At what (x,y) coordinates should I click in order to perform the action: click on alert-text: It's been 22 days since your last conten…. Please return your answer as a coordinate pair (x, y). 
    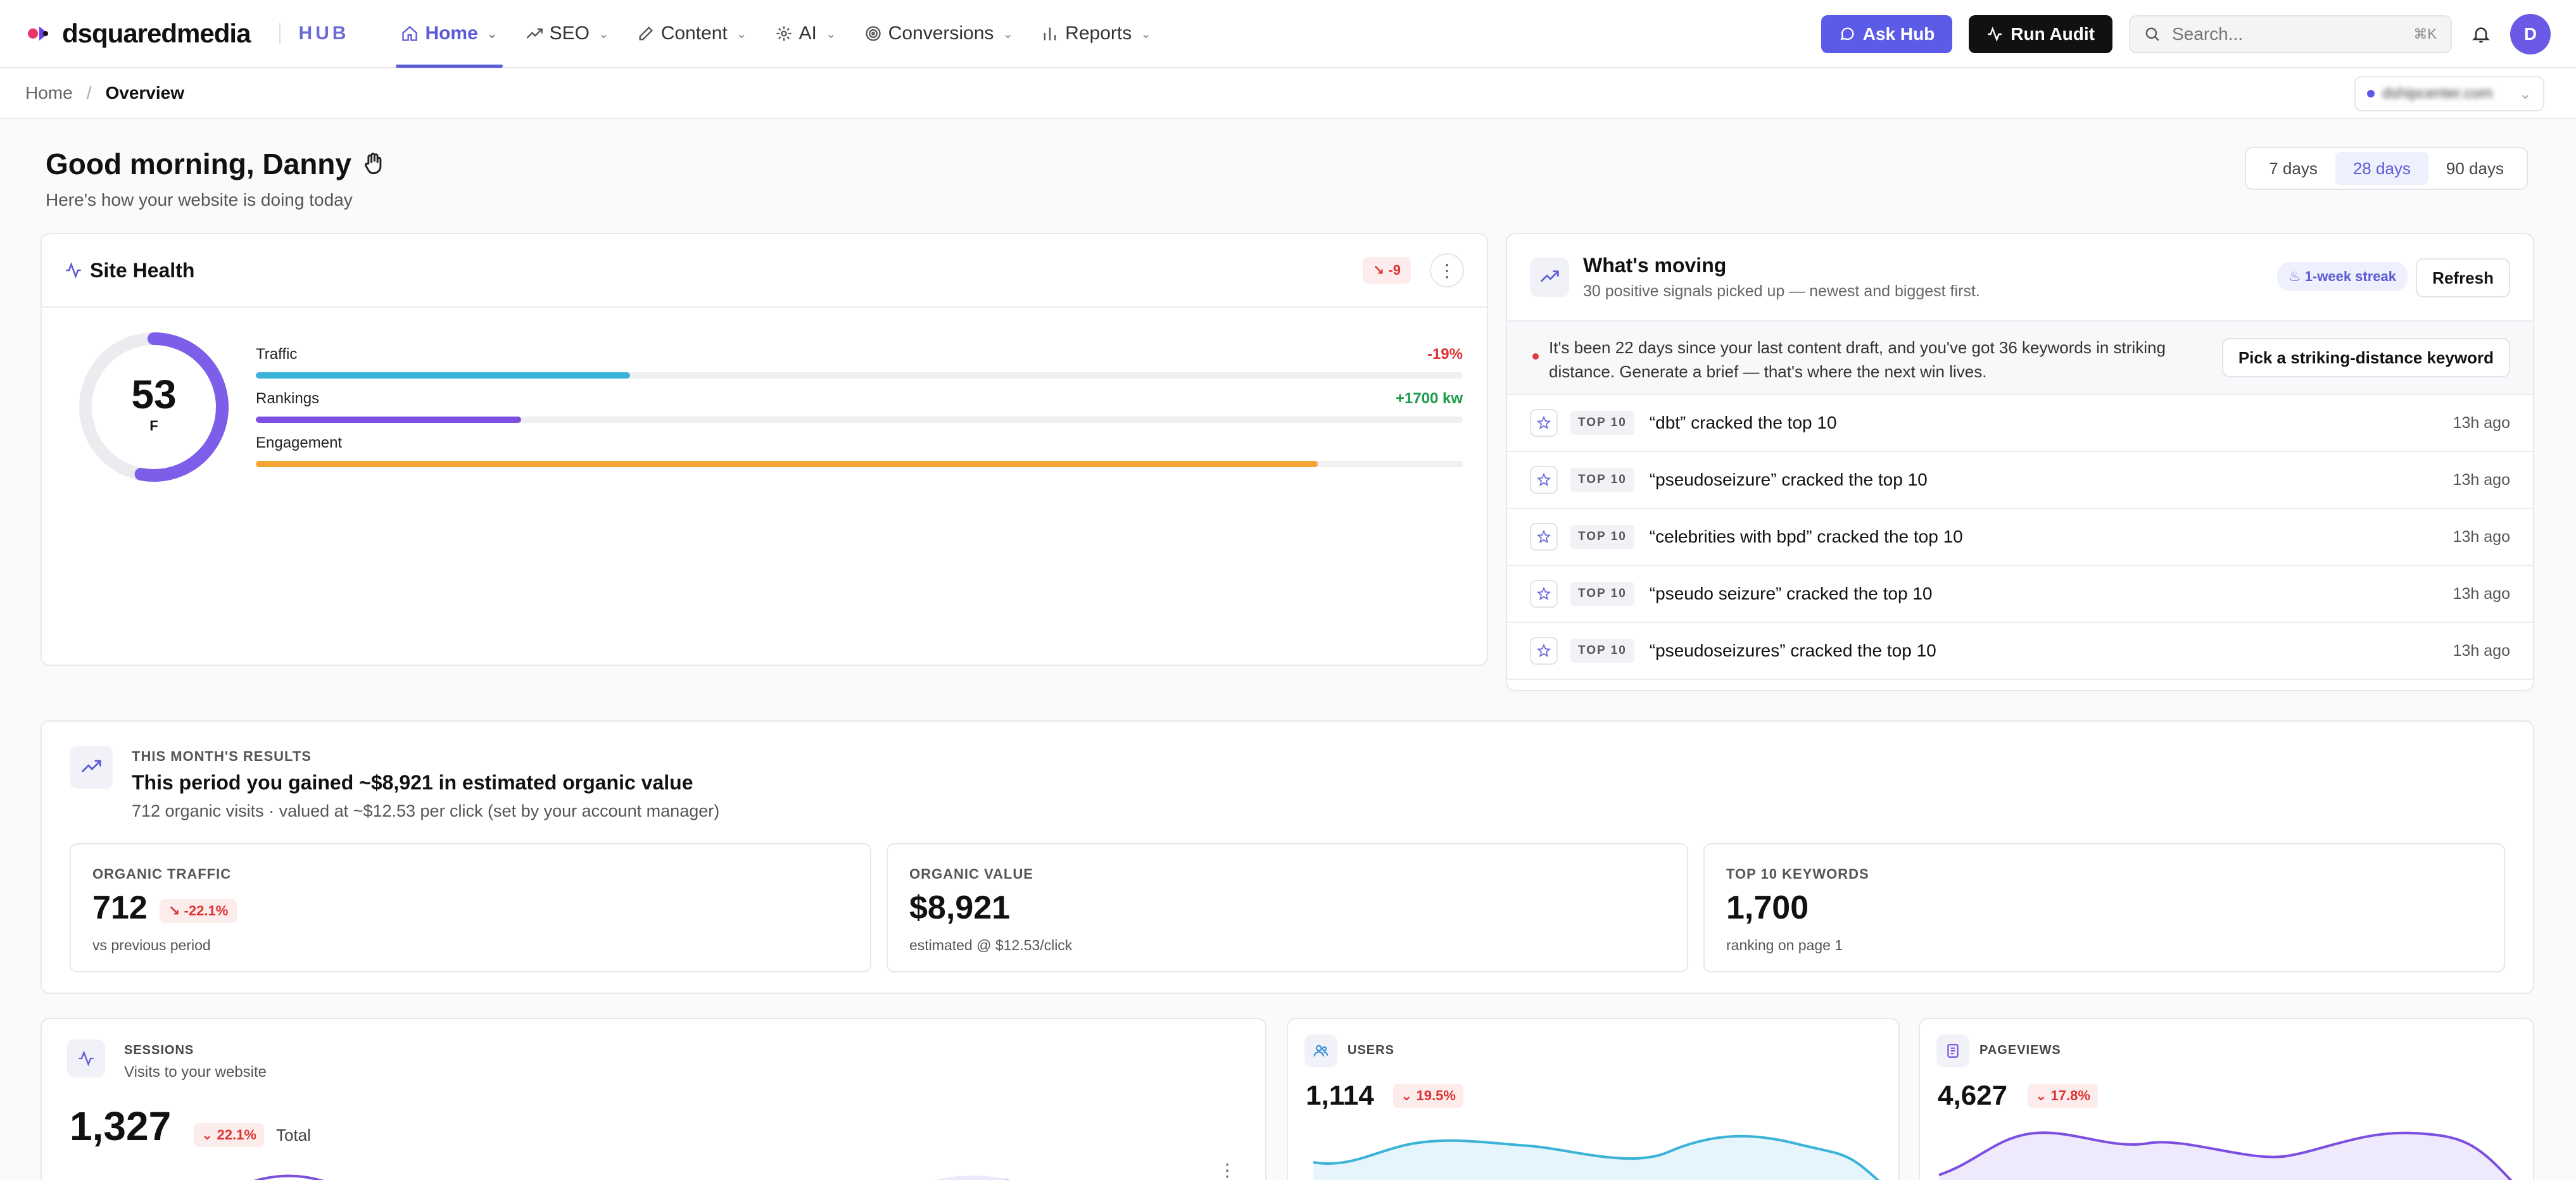
    Looking at the image, I should click on (1857, 359).